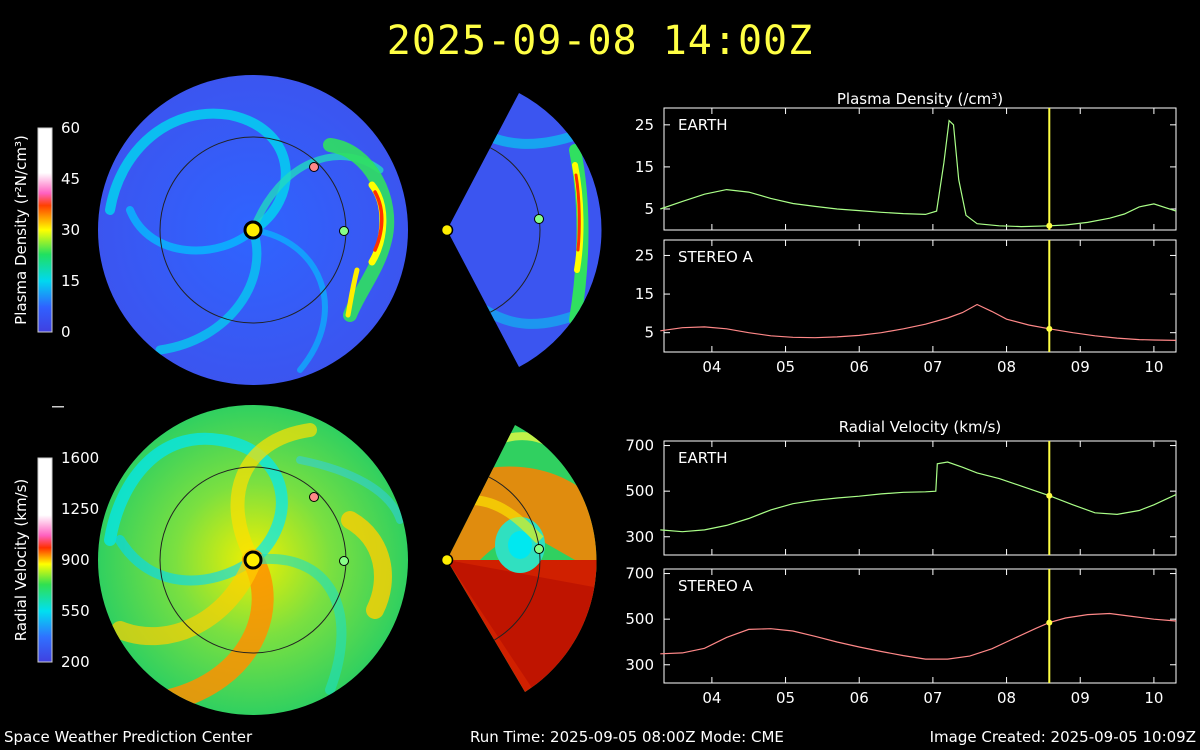 The width and height of the screenshot is (1200, 750). I want to click on earth-density-plot: 5 15 25 EARTH, so click(906, 169).